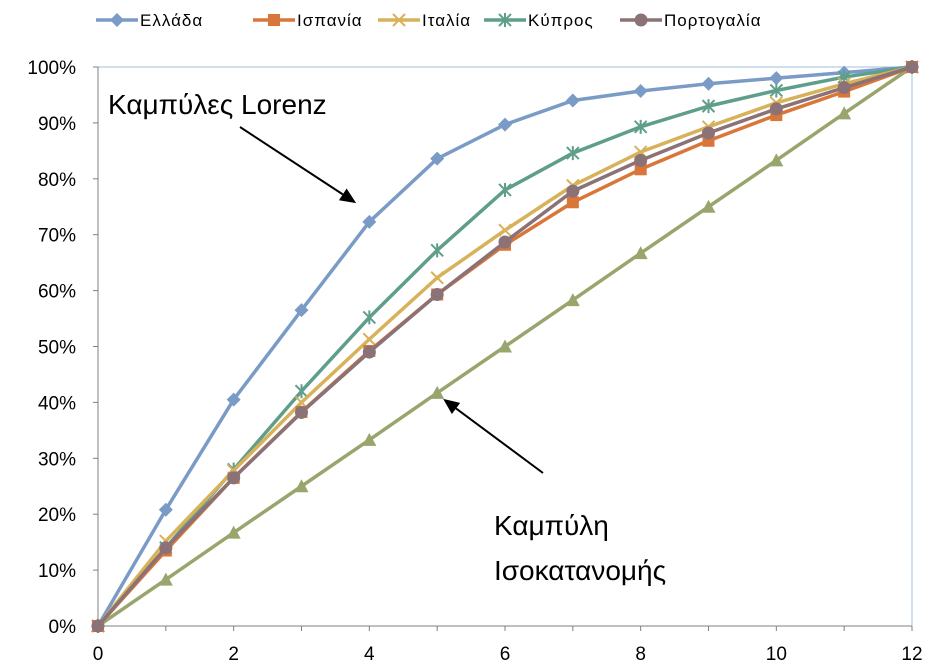  I want to click on legend-item: Ισπανία, so click(308, 20).